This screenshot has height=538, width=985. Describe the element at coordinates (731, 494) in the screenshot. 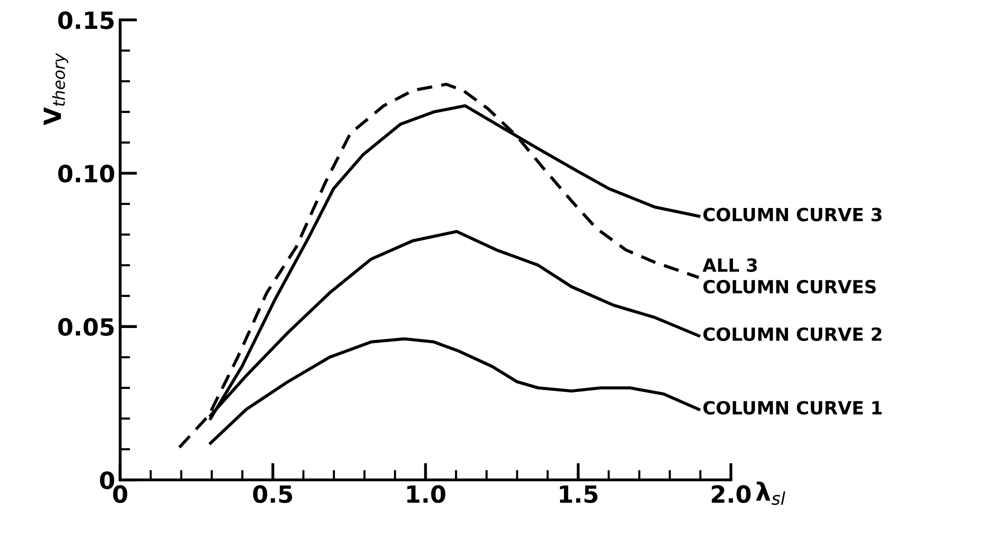

I see `x-tick-label: 2.0` at that location.